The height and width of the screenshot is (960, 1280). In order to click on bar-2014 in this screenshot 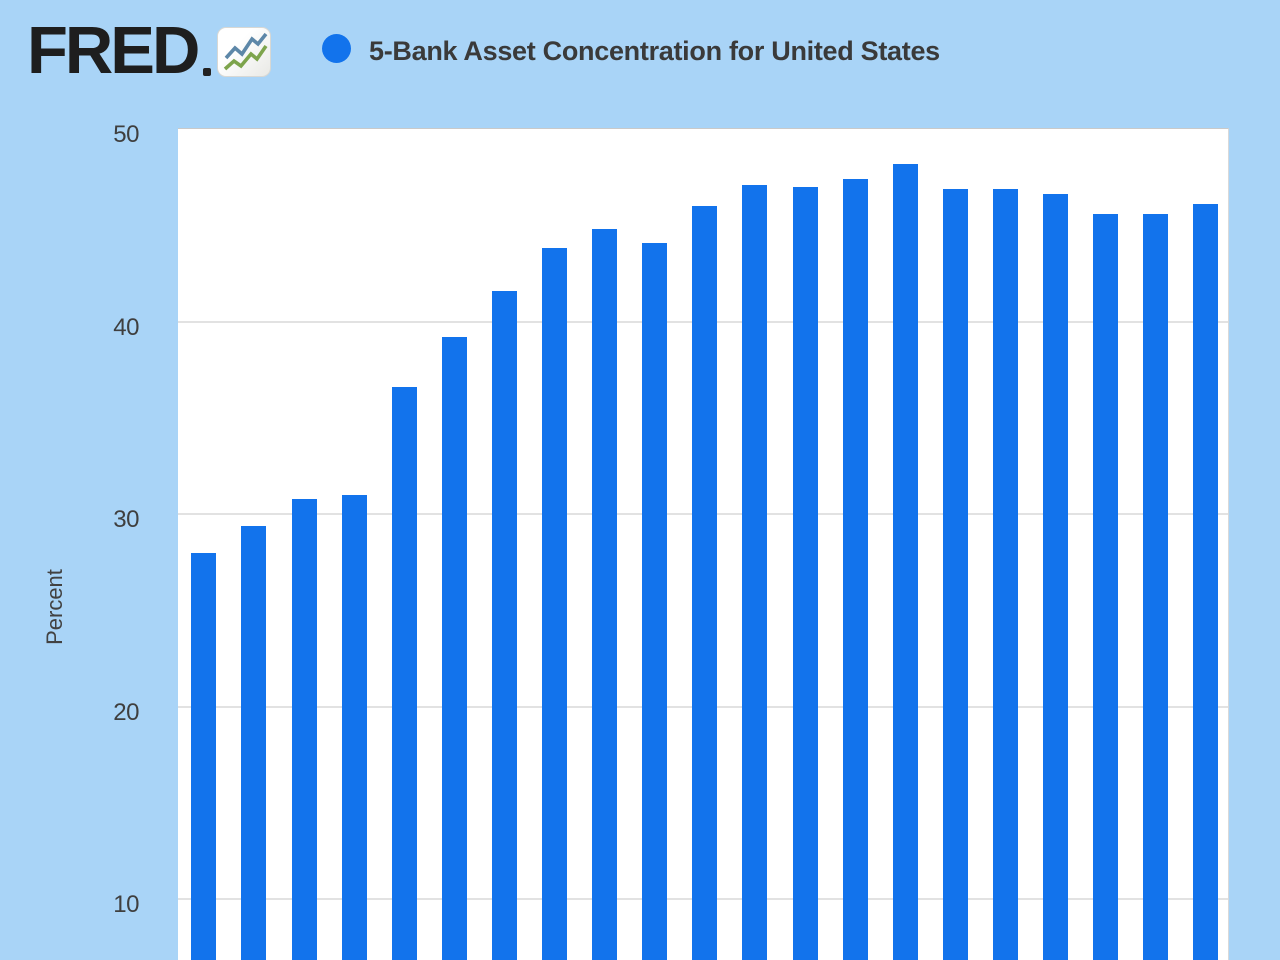, I will do `click(1106, 586)`.